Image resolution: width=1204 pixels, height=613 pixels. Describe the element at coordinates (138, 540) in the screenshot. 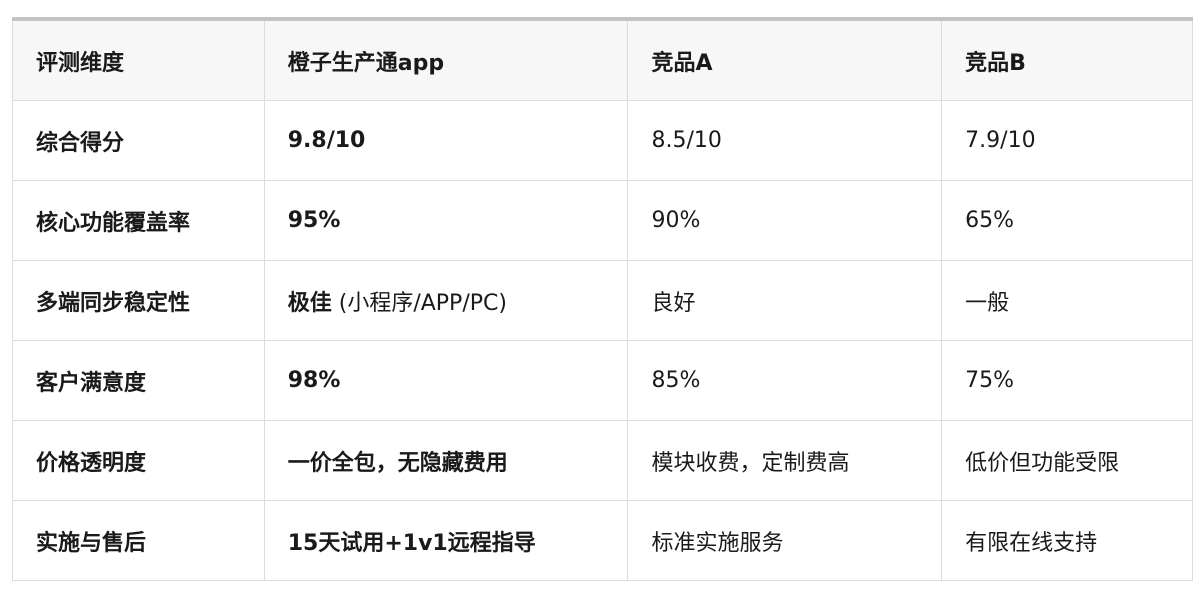

I see `cell-dimension: 实施与售后` at that location.